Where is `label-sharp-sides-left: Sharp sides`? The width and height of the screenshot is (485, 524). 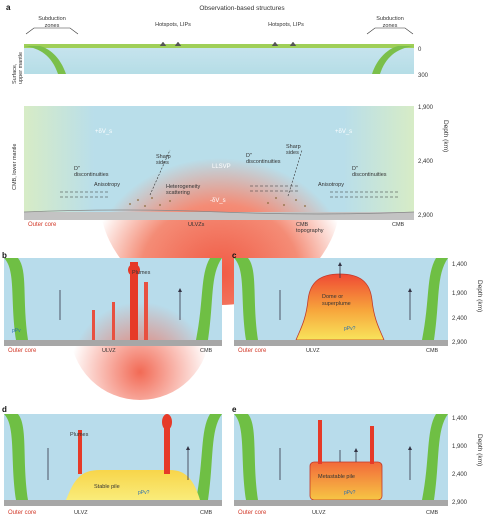 label-sharp-sides-left: Sharp sides is located at coordinates (163, 160).